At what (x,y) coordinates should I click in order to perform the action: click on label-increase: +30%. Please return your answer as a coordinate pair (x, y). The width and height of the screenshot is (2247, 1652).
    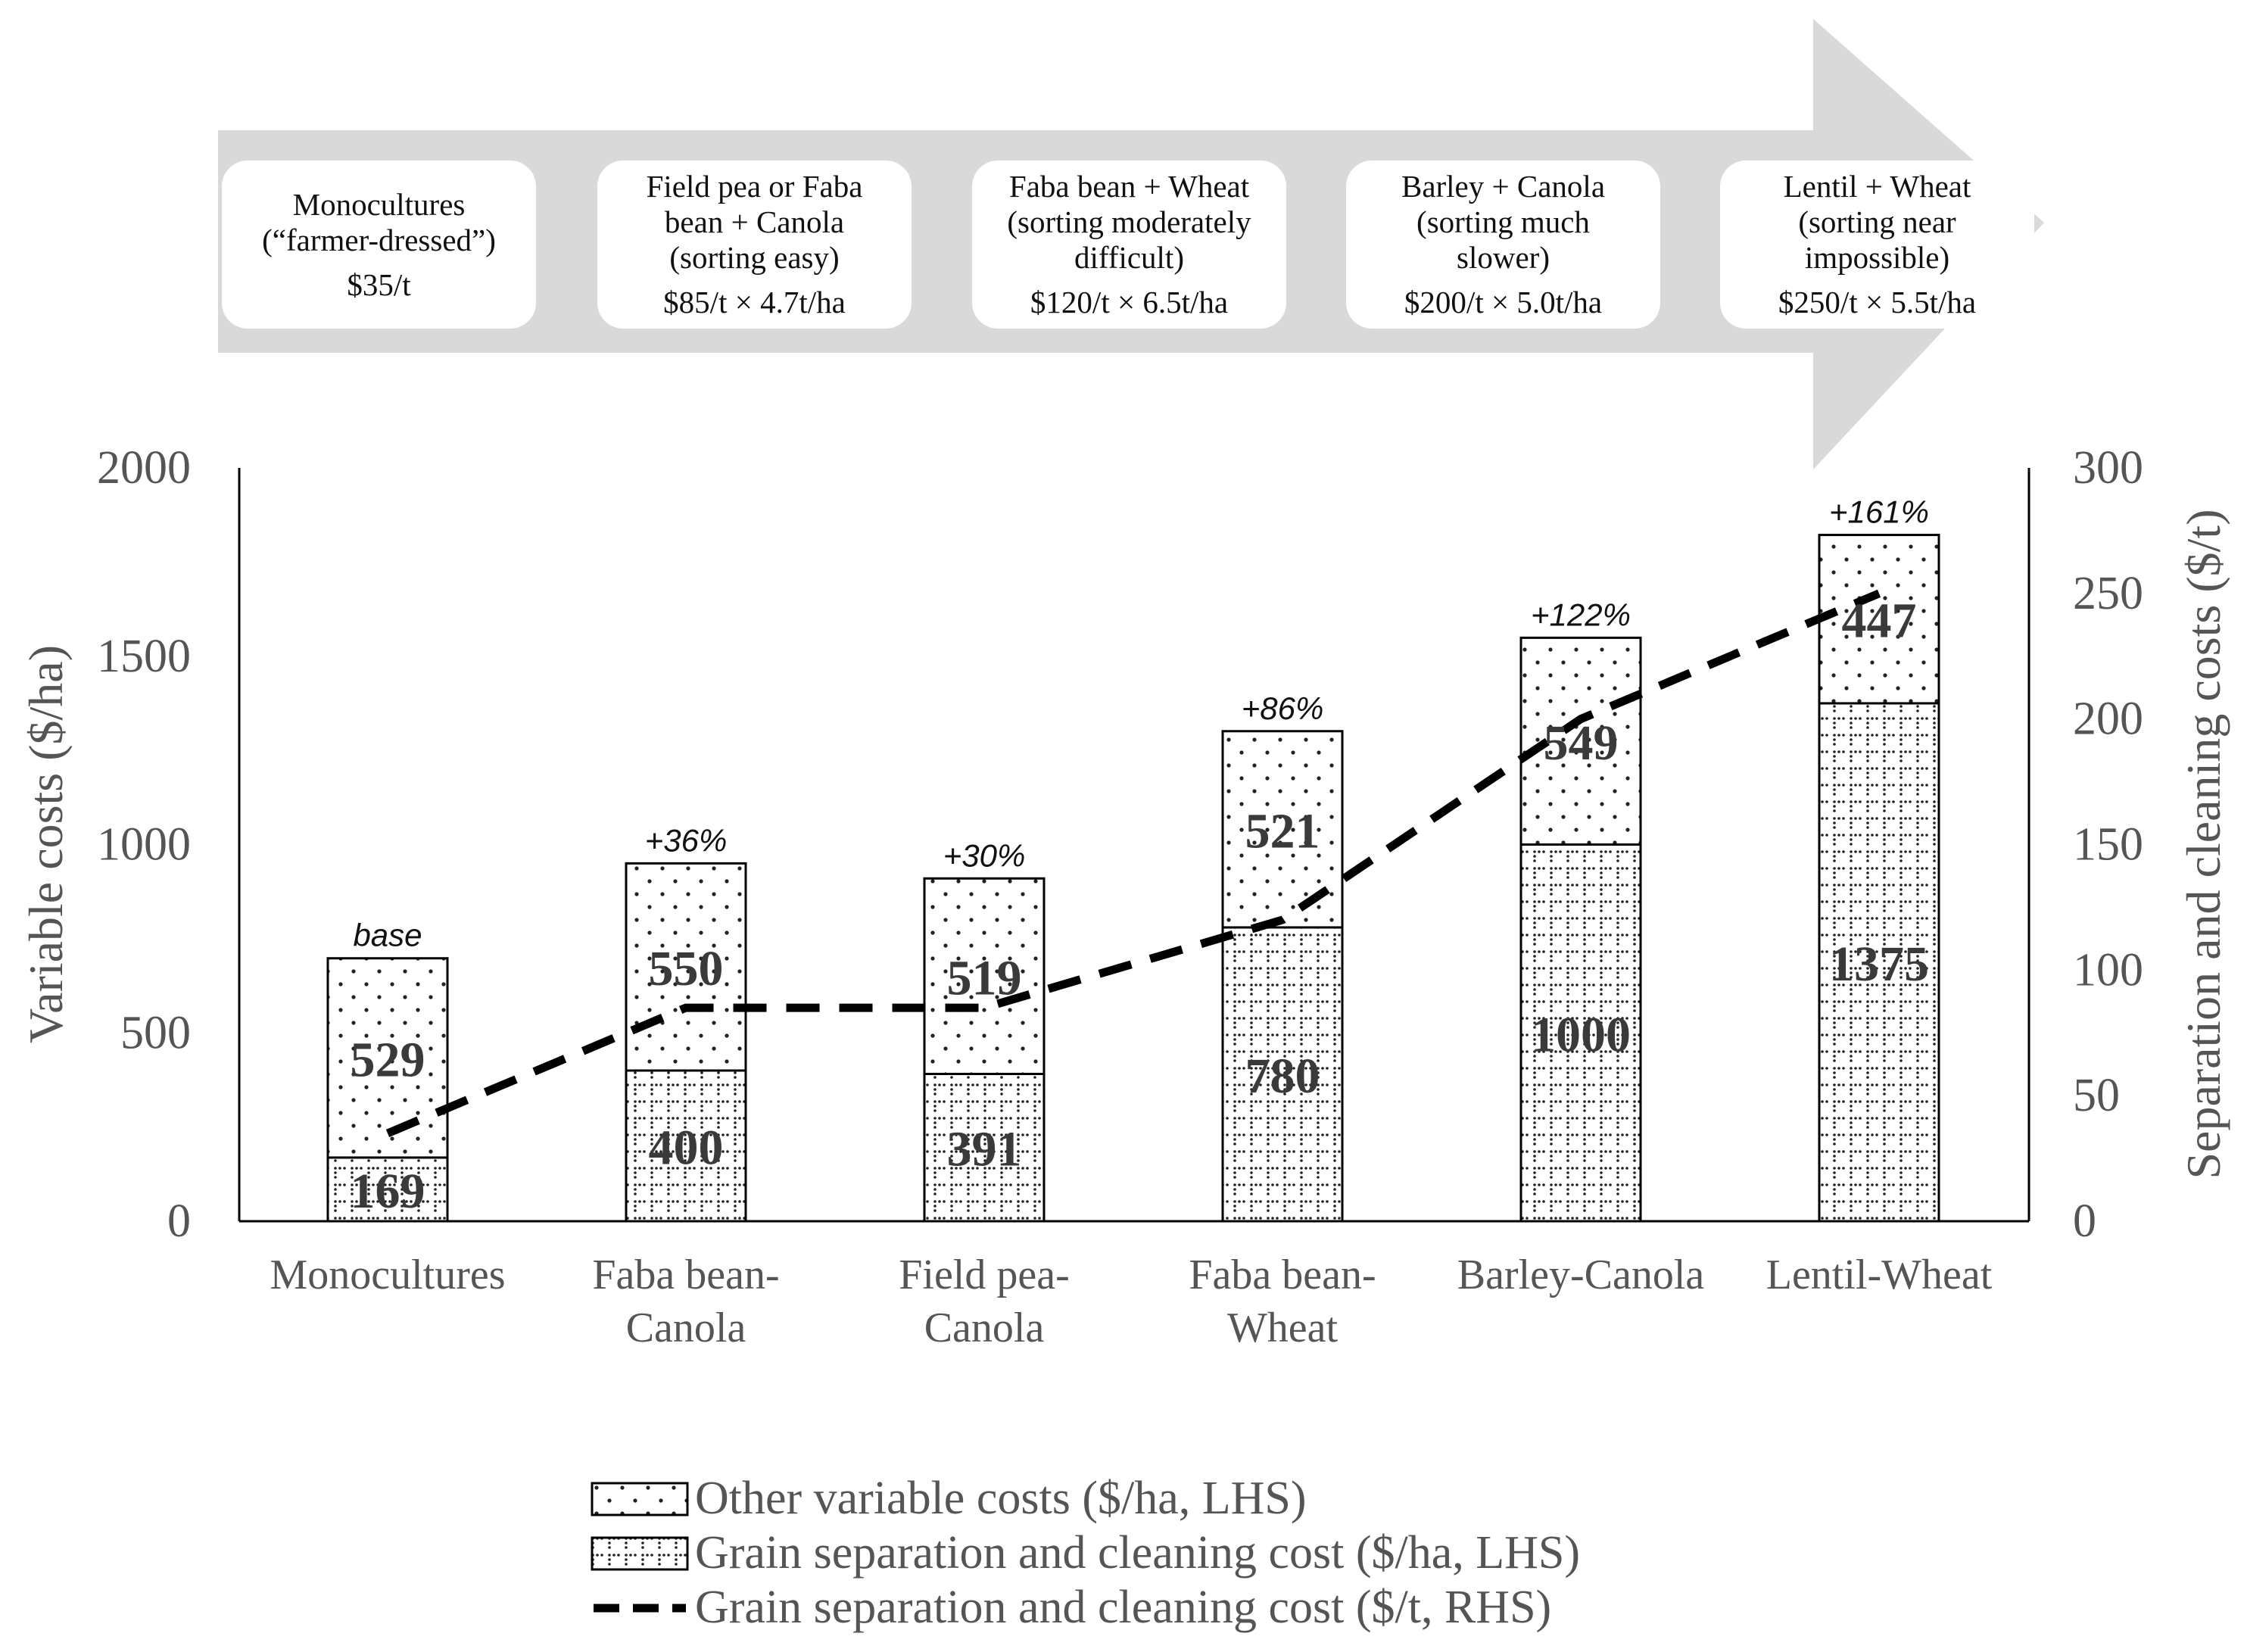
    Looking at the image, I should click on (984, 855).